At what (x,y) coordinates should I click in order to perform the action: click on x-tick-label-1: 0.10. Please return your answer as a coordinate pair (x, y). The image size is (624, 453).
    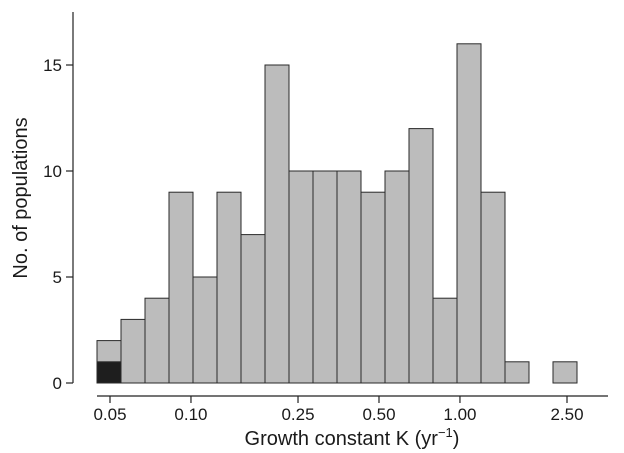
    Looking at the image, I should click on (190, 414).